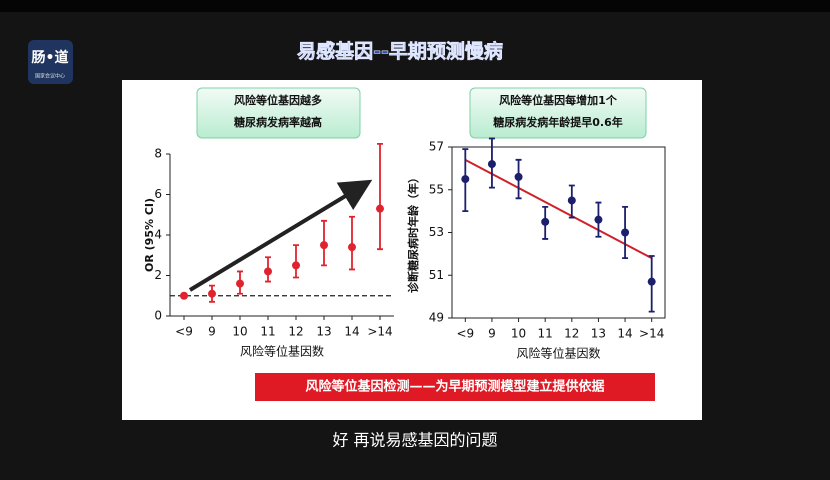 The width and height of the screenshot is (830, 480). What do you see at coordinates (149, 235) in the screenshot?
I see `y-axis-label: OR (95% CI)` at bounding box center [149, 235].